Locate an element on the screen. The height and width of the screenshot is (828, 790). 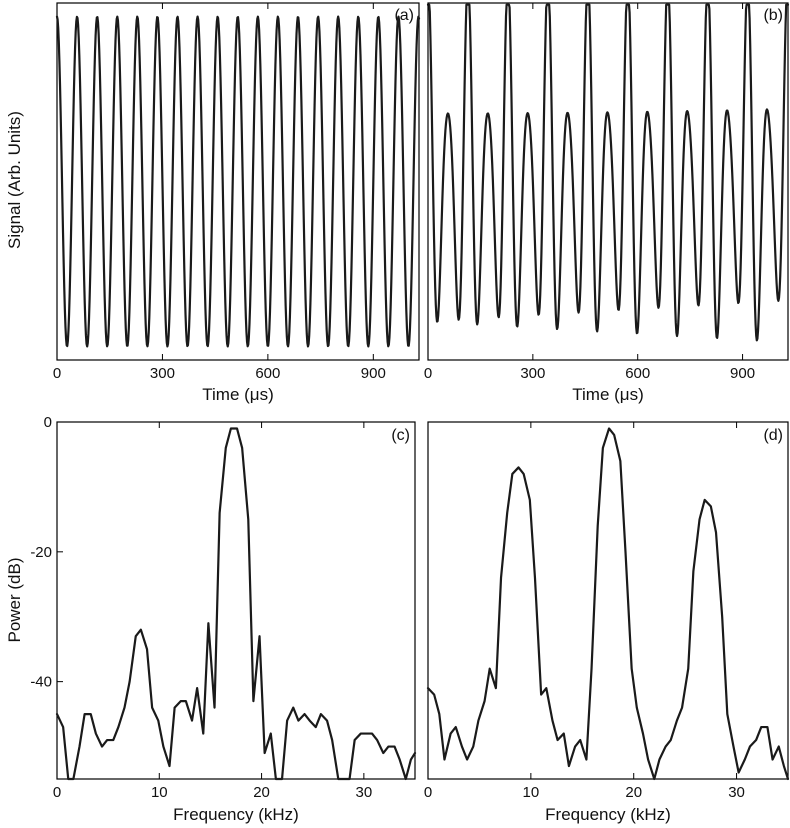
y-tick-label-c-0: 0 is located at coordinates (48, 422).